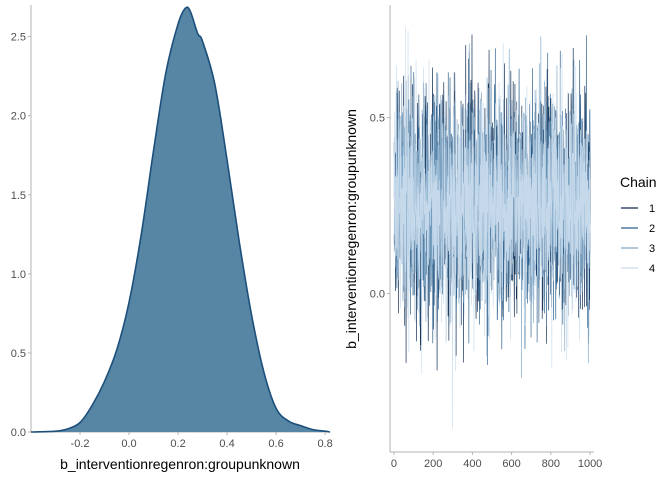 This screenshot has height=480, width=672. I want to click on density-x-tick-label: 0.4, so click(226, 444).